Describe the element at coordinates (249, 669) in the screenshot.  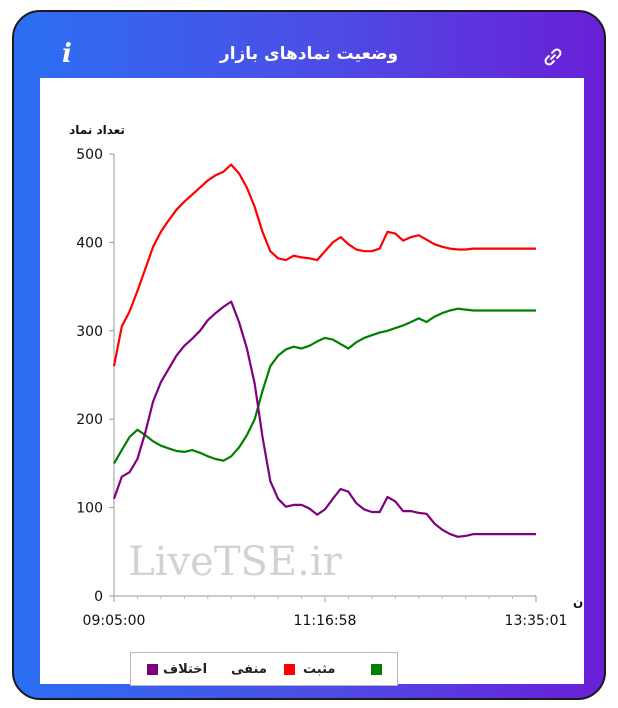
I see `legend-label: منفی` at that location.